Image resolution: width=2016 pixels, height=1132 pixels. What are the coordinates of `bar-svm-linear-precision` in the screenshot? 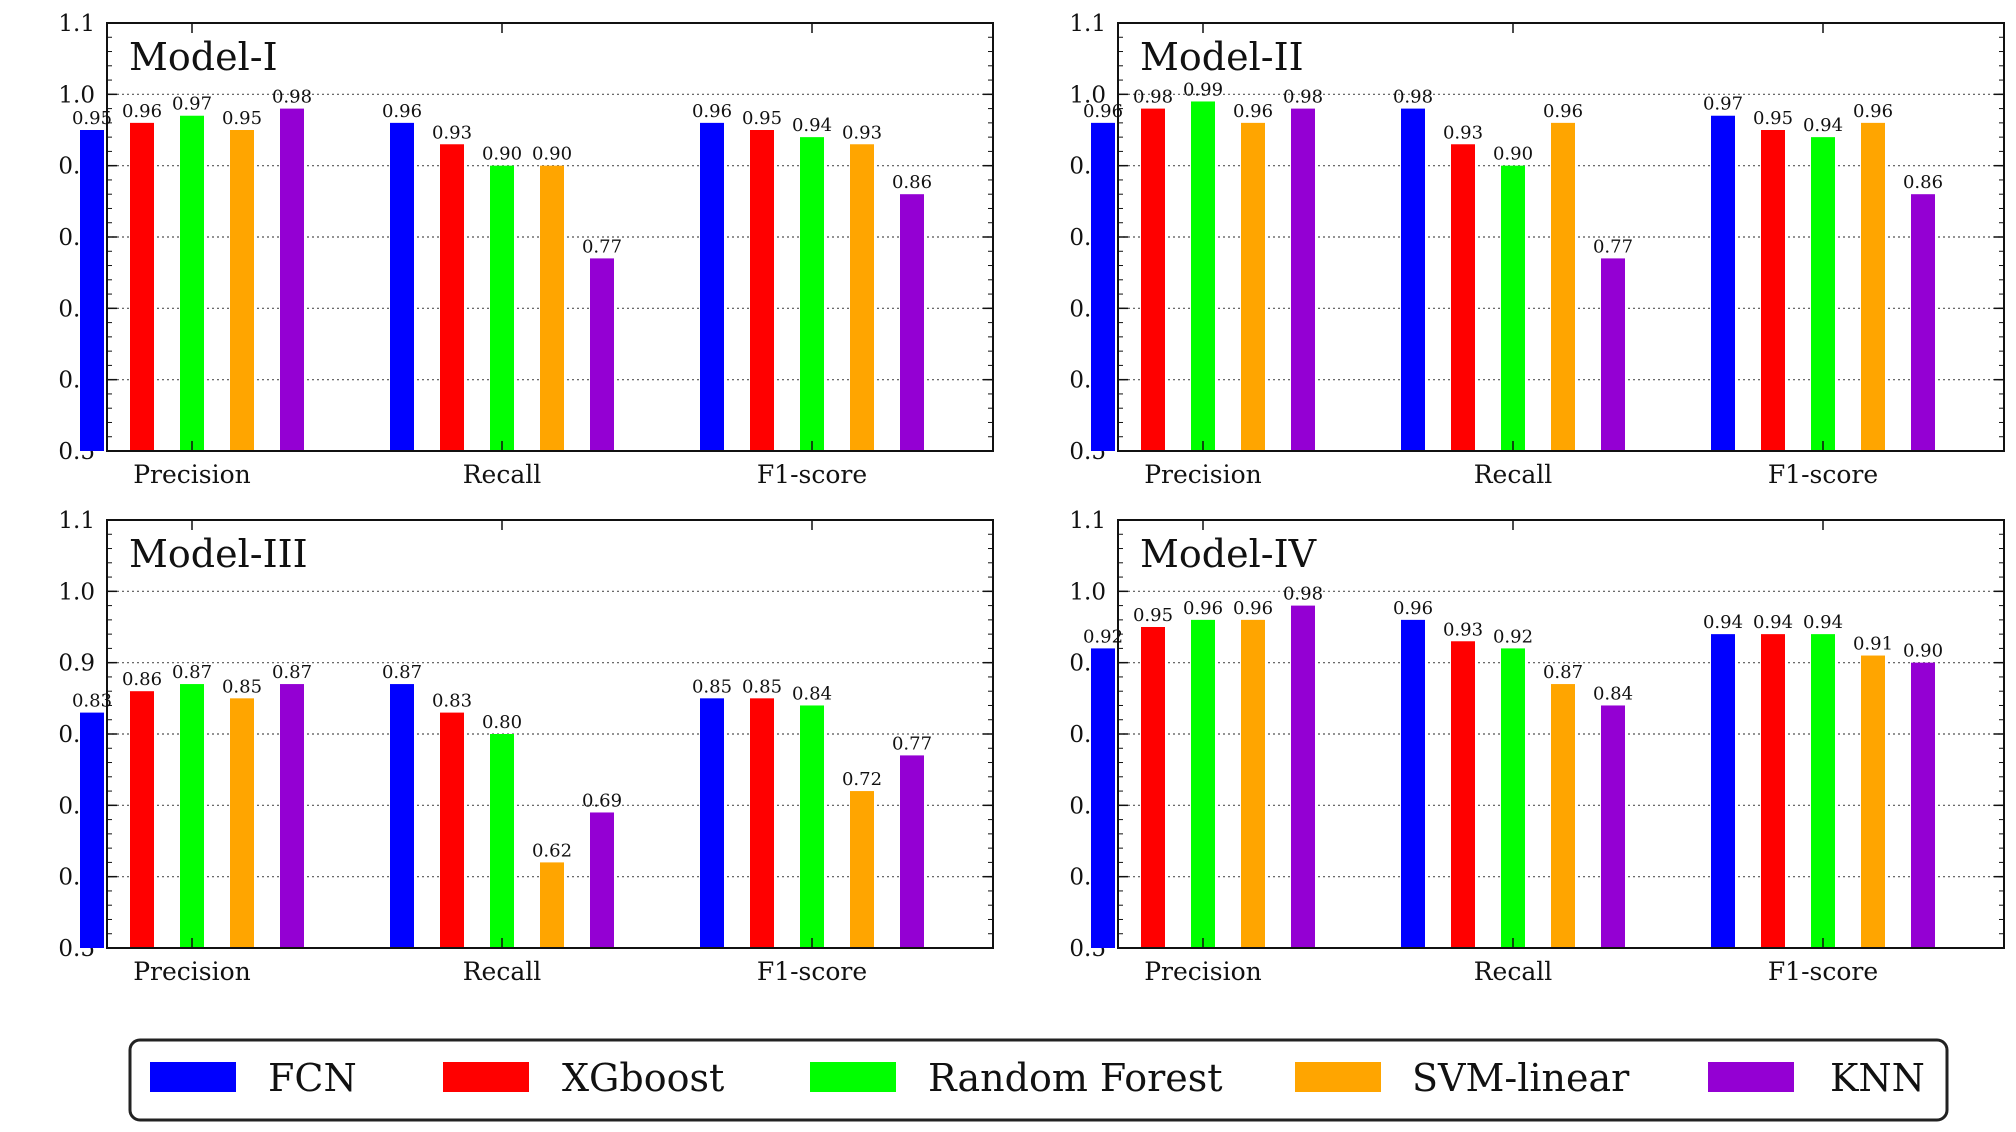 It's located at (242, 290).